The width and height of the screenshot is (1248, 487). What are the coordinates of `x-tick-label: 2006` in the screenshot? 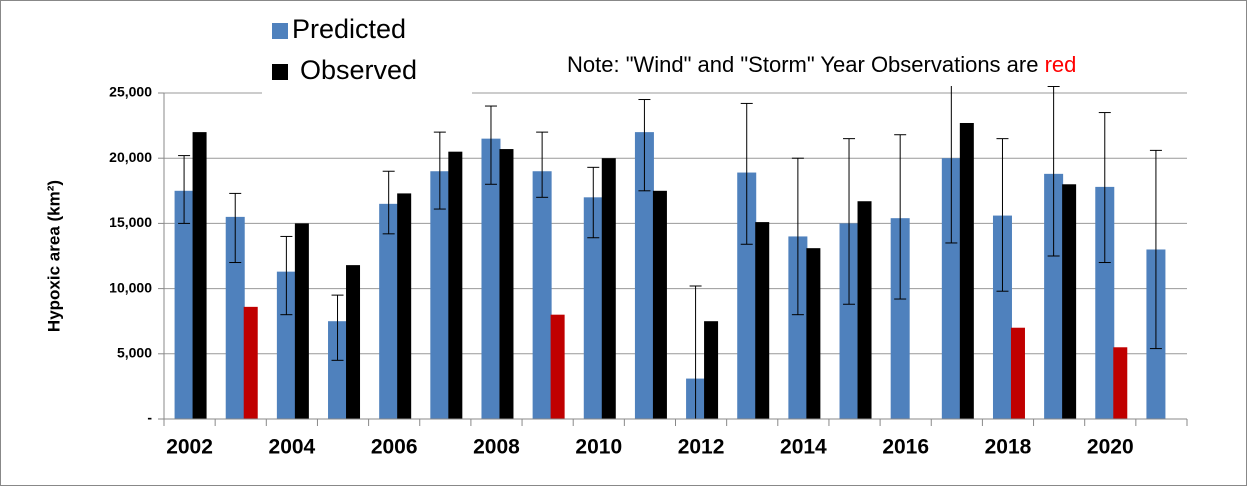 It's located at (394, 447).